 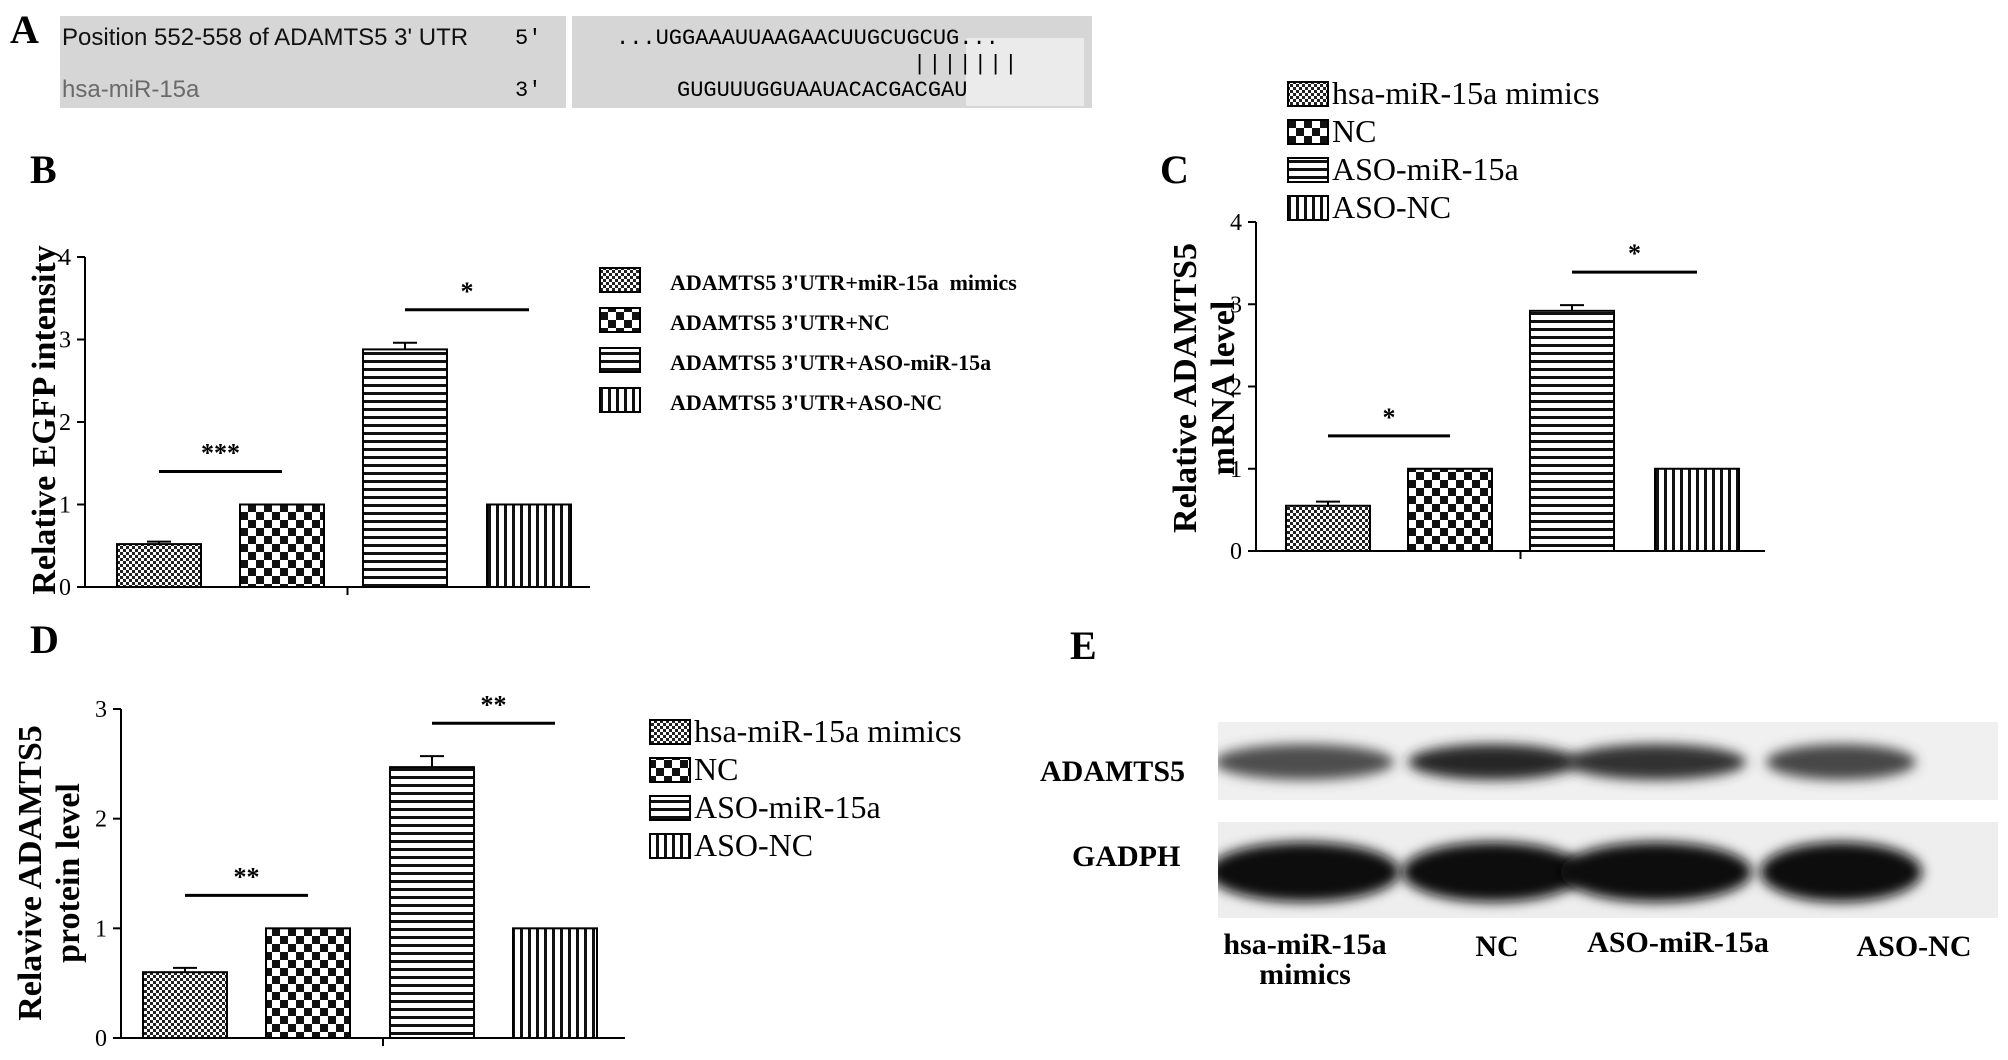 I want to click on y-axis-label-line2: protein level, so click(x=68, y=873).